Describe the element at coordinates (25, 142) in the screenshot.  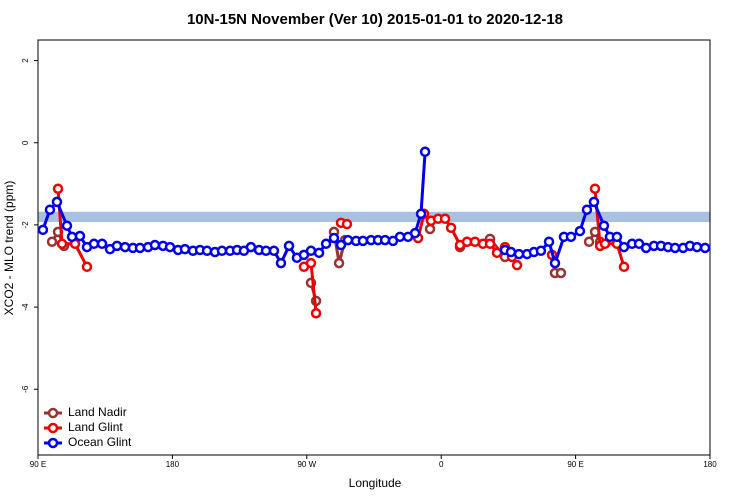
I see `y-tick-label: 0` at that location.